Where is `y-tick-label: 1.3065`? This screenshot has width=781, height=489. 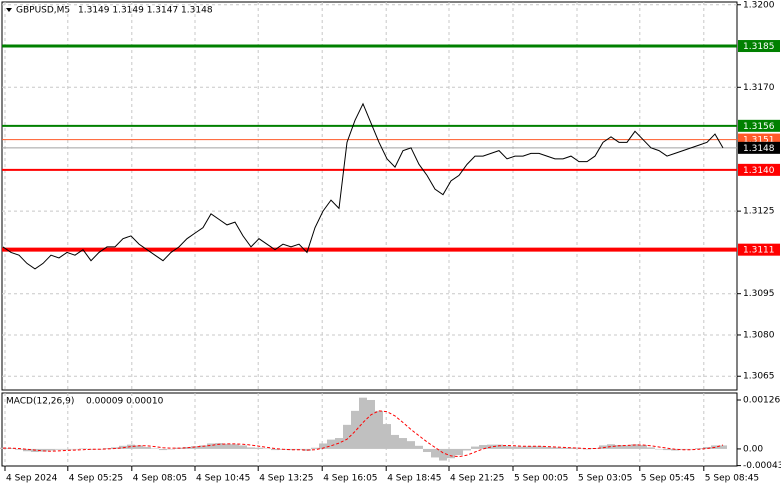
y-tick-label: 1.3065 is located at coordinates (759, 377).